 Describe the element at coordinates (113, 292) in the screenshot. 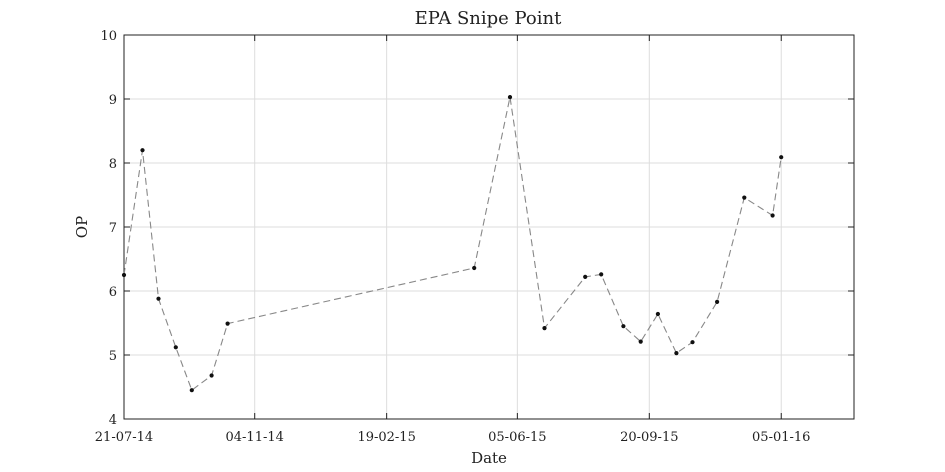

I see `y-tick-label: 6` at that location.